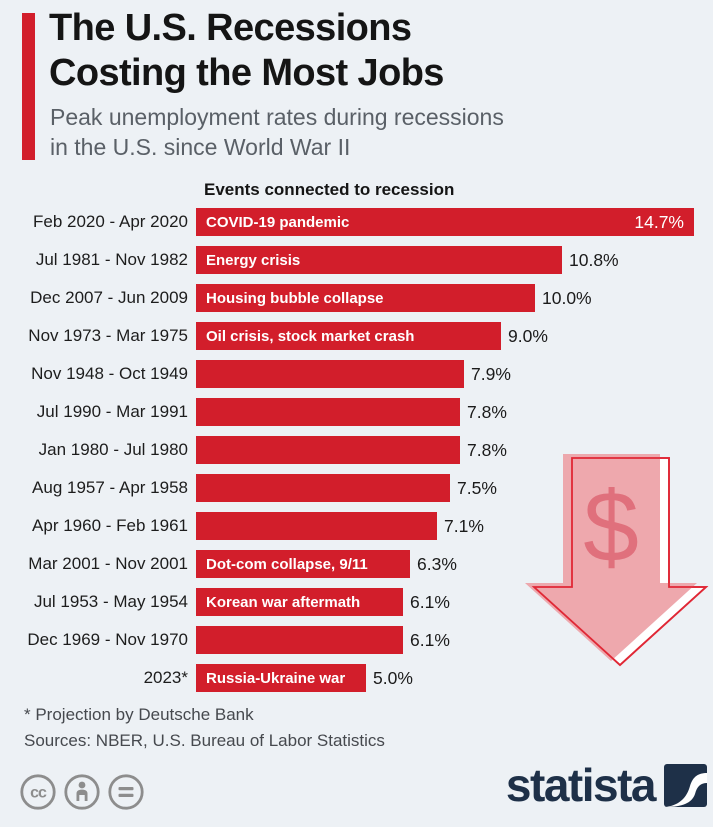 The width and height of the screenshot is (713, 827). Describe the element at coordinates (276, 678) in the screenshot. I see `bar-event-label: Russia-Ukraine war` at that location.